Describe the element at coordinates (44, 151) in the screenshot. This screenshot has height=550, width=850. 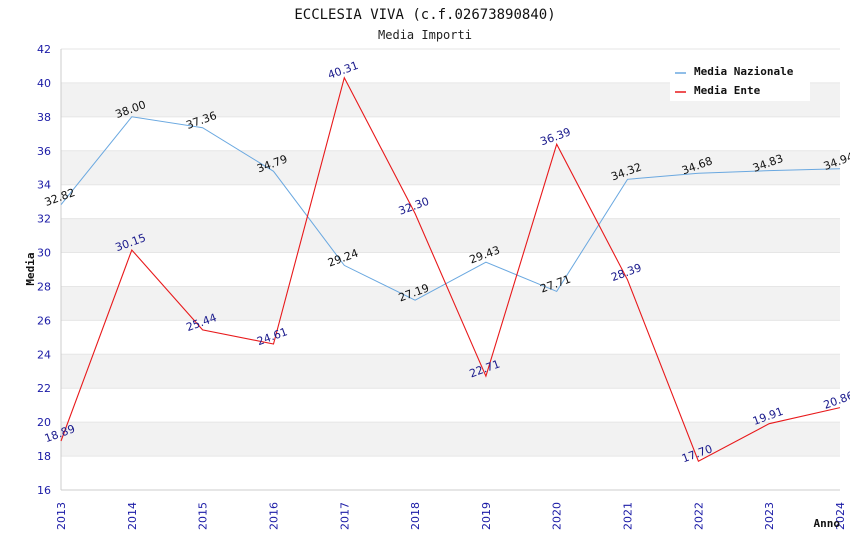
I see `y-tick-label: 36` at that location.